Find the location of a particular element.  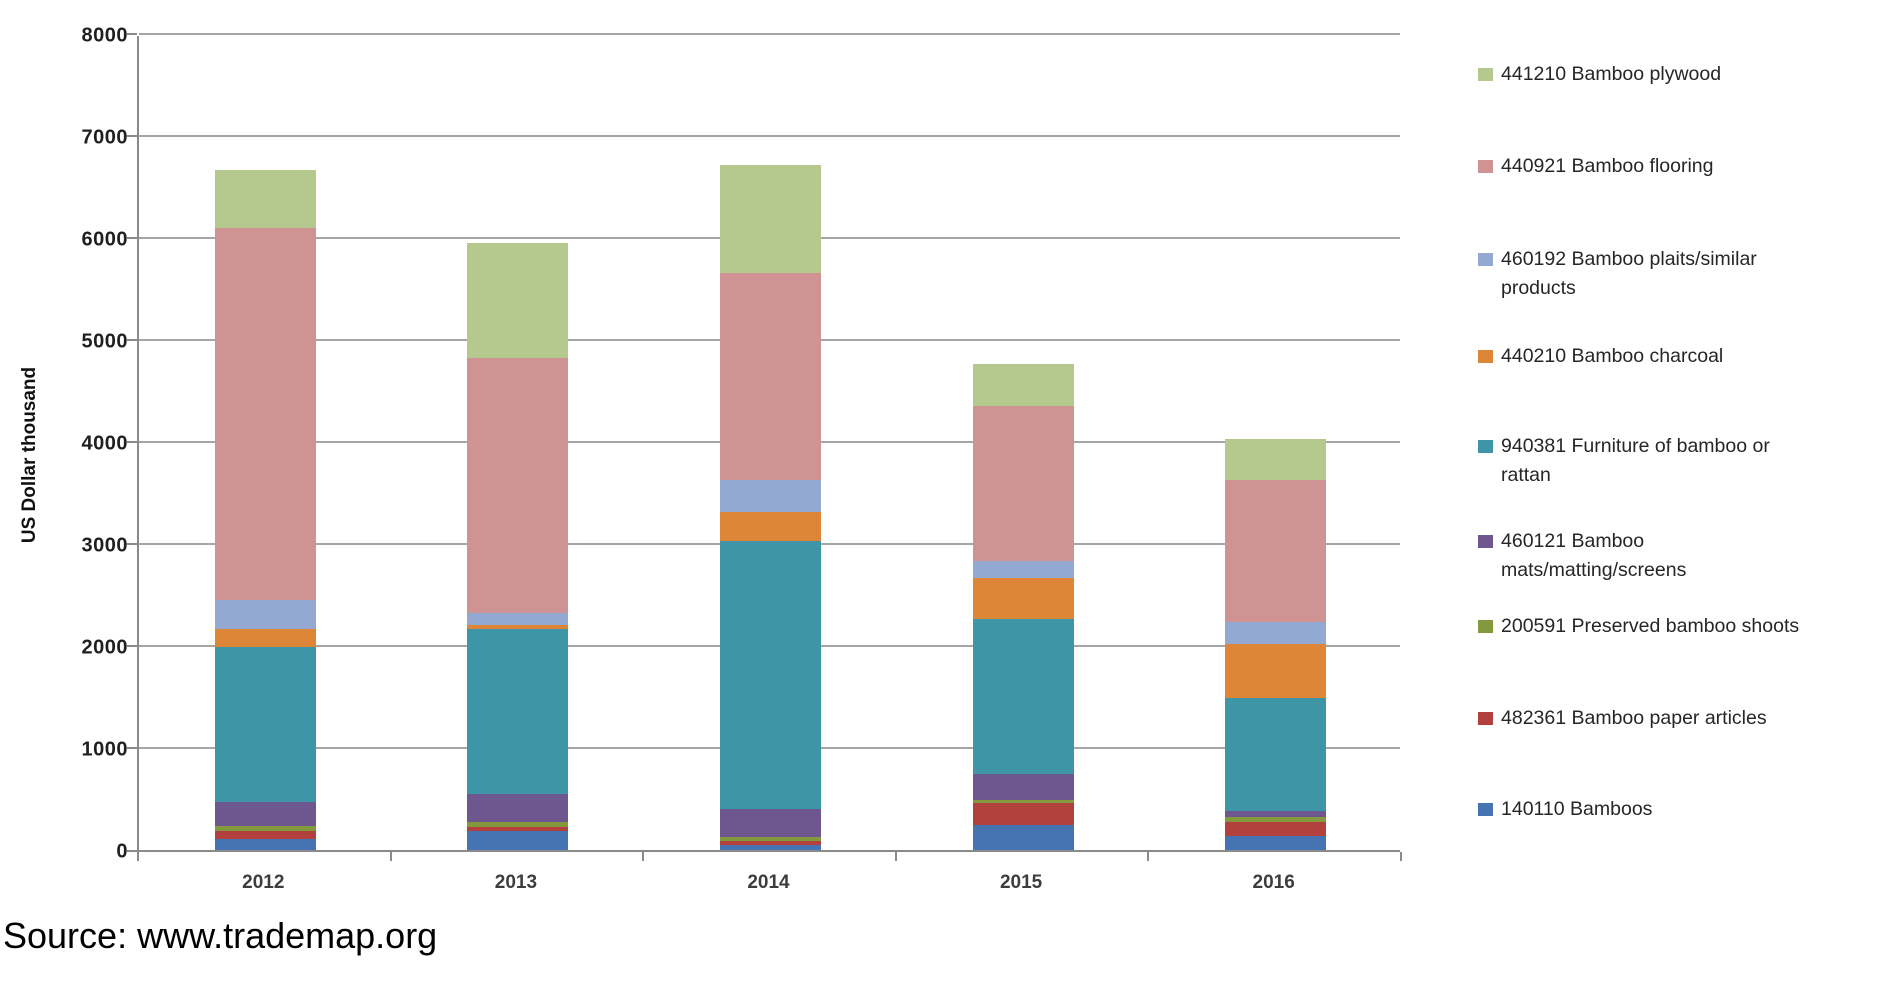

y-tick-label: 4000 is located at coordinates (104, 443).